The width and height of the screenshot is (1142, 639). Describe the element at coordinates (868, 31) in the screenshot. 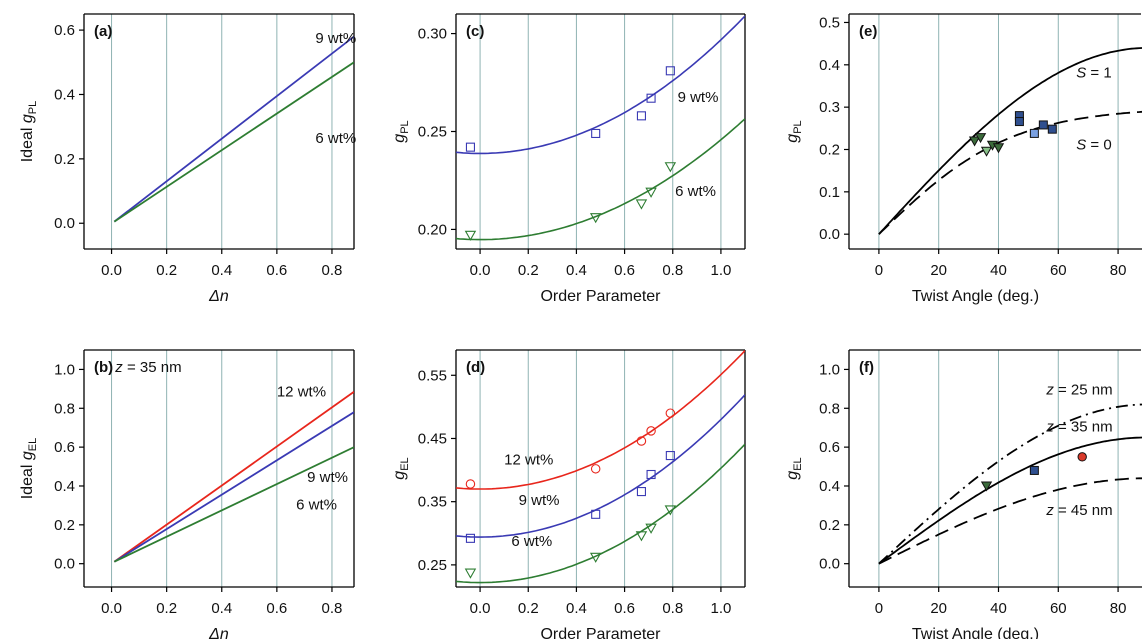

I see `panel-label: (e)` at that location.